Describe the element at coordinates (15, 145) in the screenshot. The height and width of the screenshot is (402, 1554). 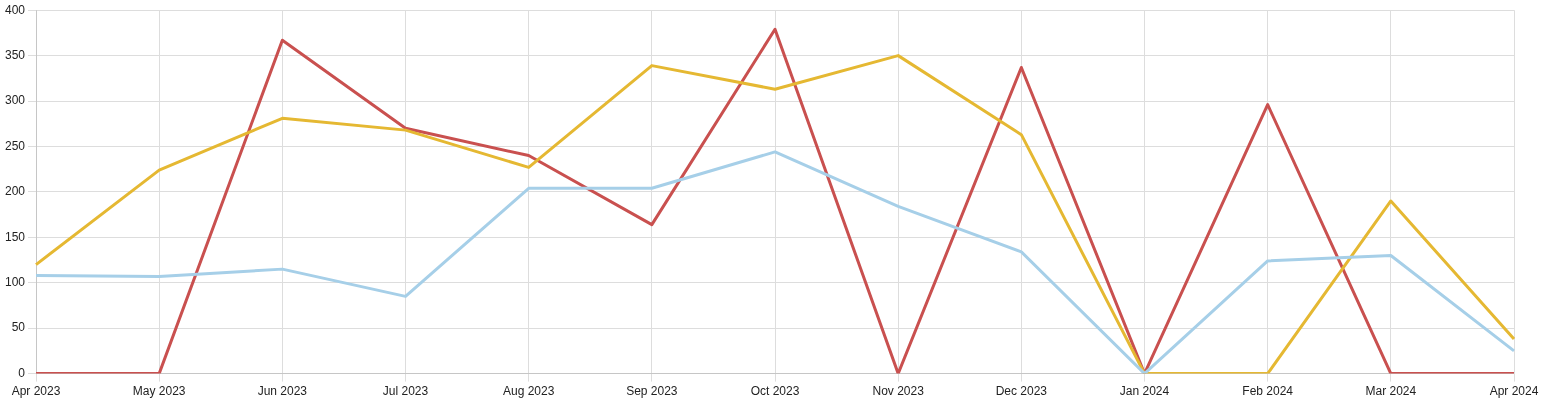
I see `y-tick-label: 250` at that location.